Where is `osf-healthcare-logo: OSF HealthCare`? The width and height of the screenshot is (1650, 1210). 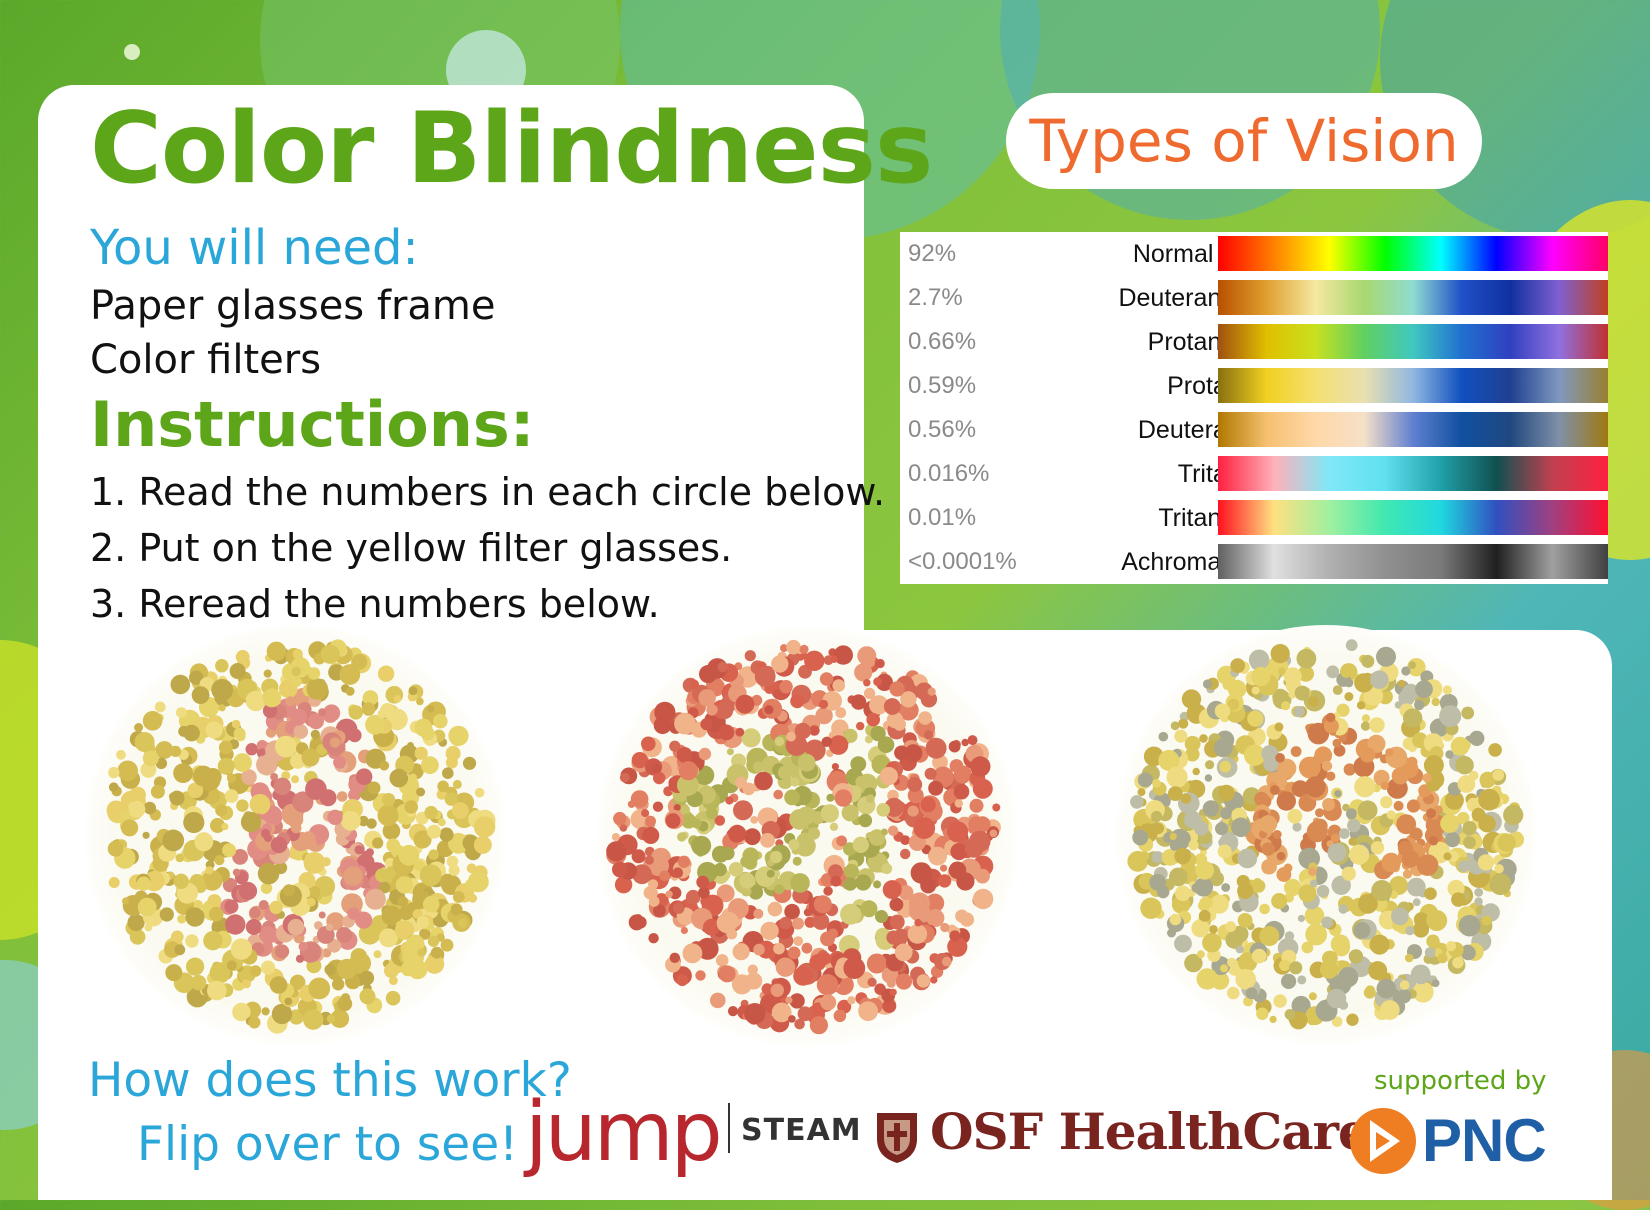
osf-healthcare-logo: OSF HealthCare is located at coordinates (1150, 1131).